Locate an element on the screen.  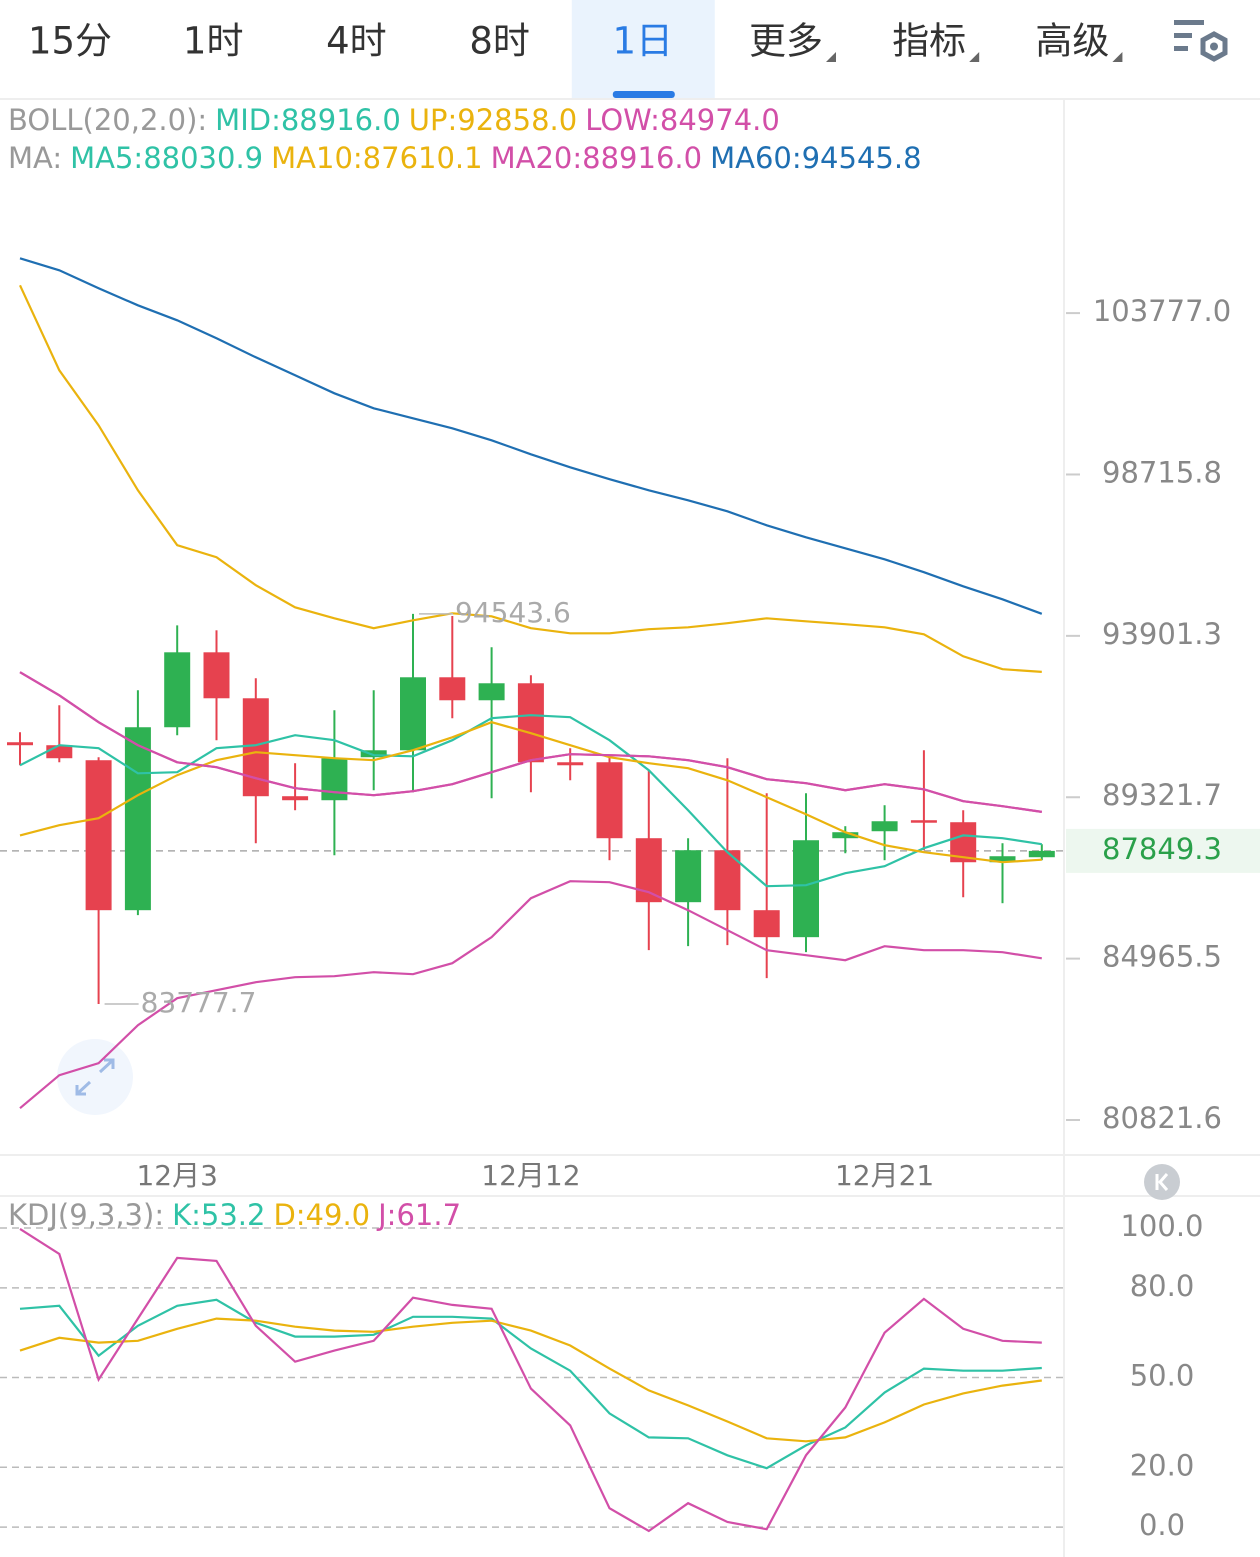
tab: 1时 is located at coordinates (213, 41).